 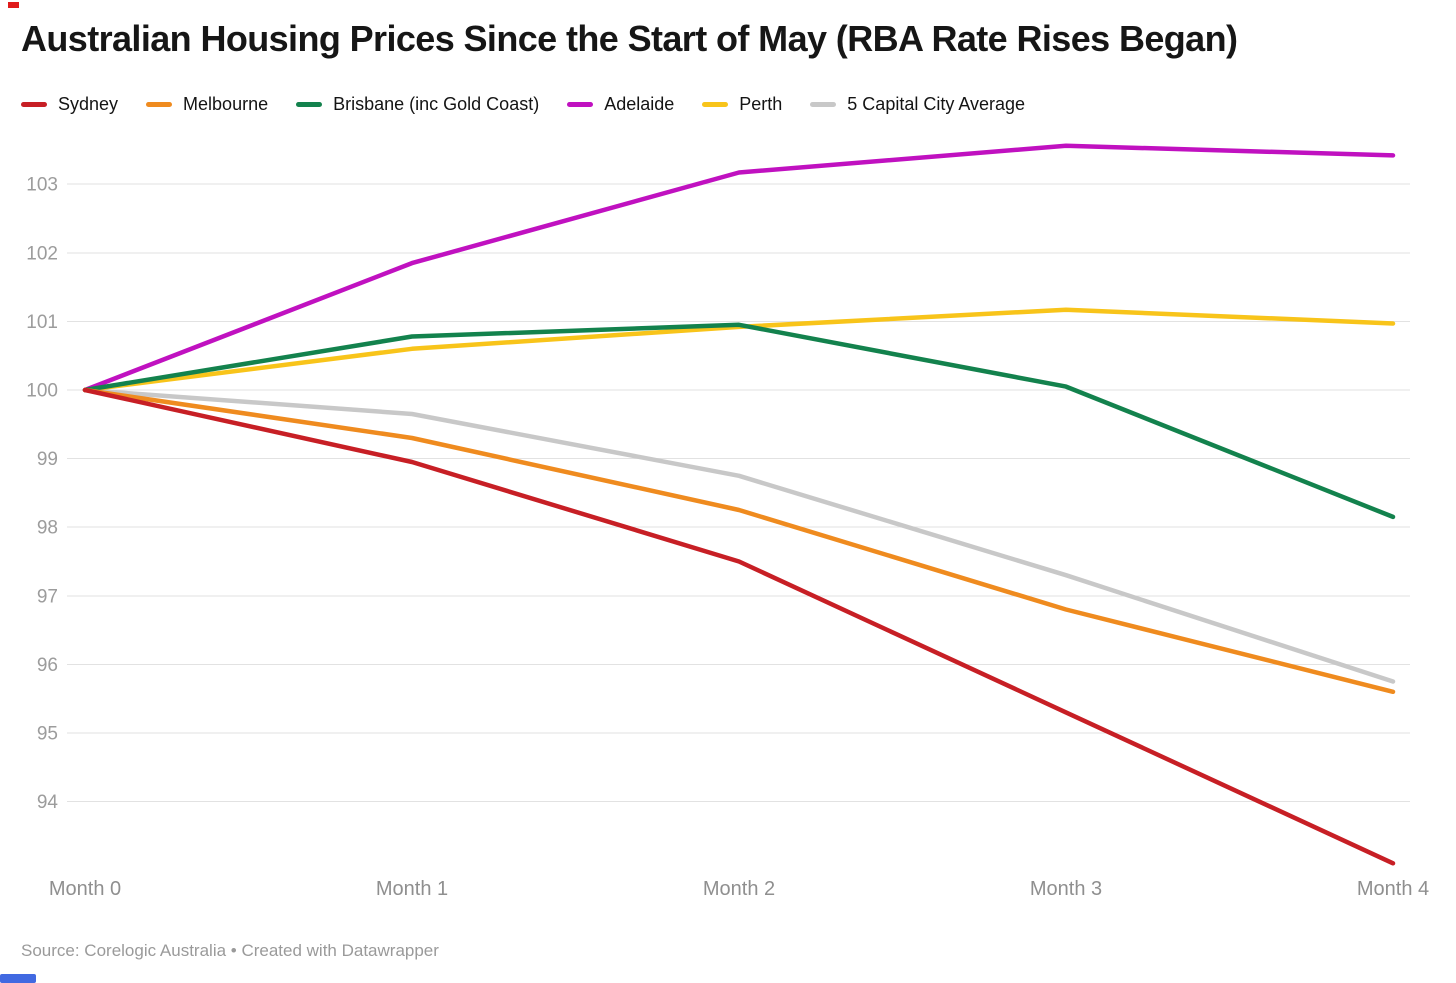 What do you see at coordinates (226, 104) in the screenshot?
I see `legend-label: Melbourne` at bounding box center [226, 104].